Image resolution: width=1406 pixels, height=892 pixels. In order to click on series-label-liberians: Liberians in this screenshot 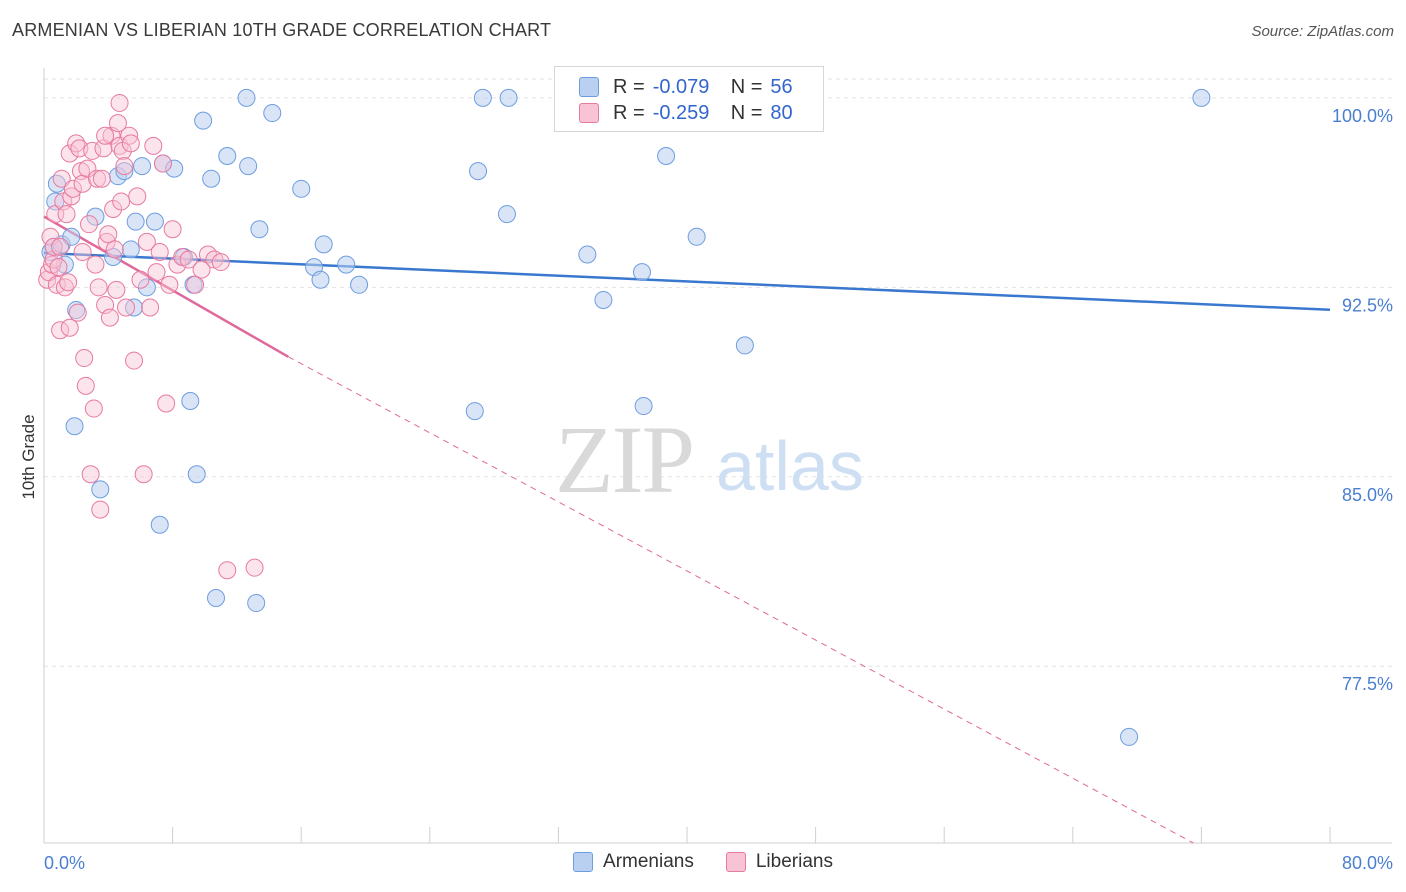, I will do `click(794, 861)`.